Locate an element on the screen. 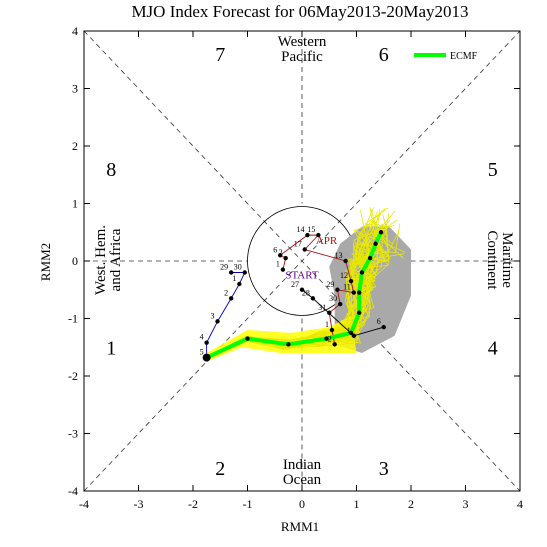 The height and width of the screenshot is (547, 547). observed-april-point-label: 6 is located at coordinates (275, 249).